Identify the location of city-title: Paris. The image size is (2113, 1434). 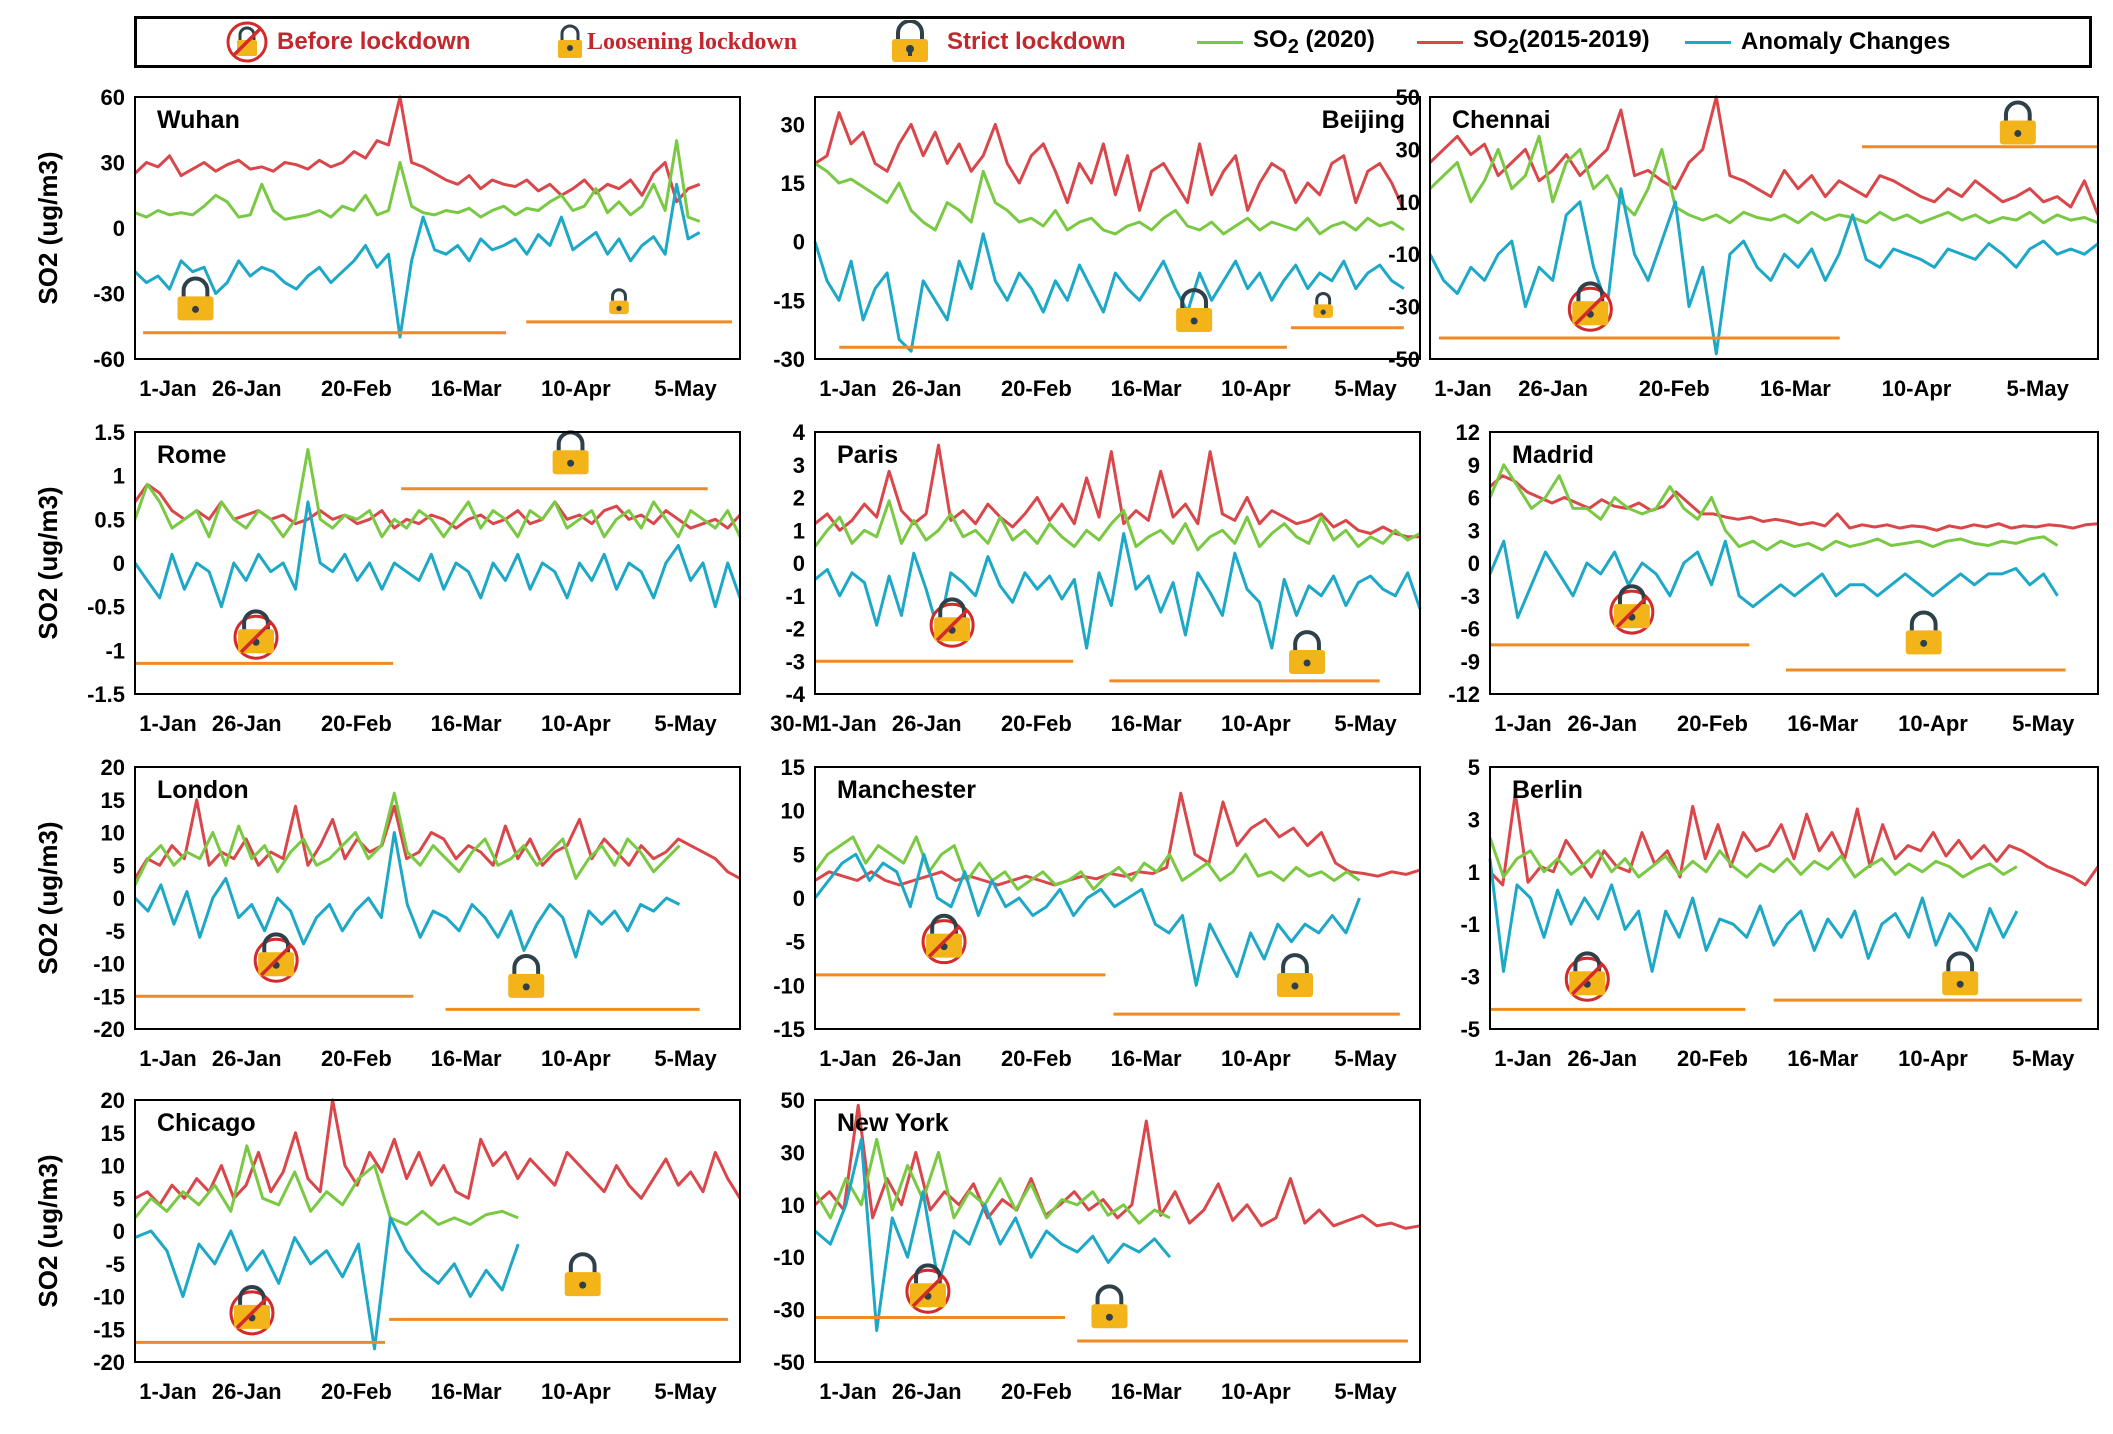
(867, 455).